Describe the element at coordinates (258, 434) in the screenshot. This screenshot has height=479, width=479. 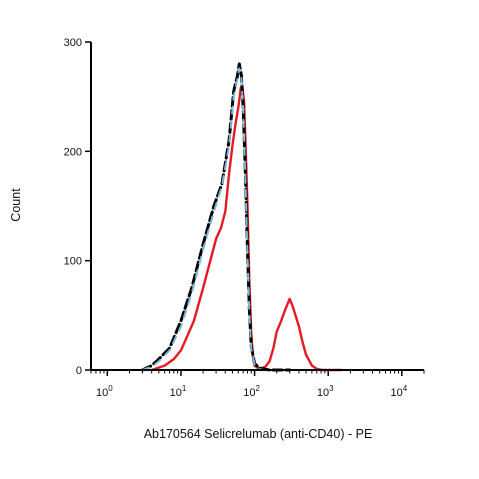
I see `x-axis-title: Ab170564 Selicrelumab (anti-CD40) - PE` at that location.